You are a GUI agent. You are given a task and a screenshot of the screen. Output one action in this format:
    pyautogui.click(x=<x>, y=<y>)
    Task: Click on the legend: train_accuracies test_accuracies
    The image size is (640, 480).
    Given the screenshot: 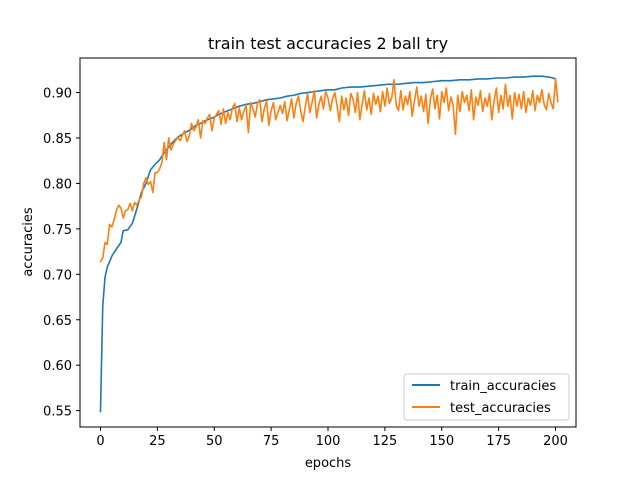 What is the action you would take?
    pyautogui.click(x=486, y=397)
    